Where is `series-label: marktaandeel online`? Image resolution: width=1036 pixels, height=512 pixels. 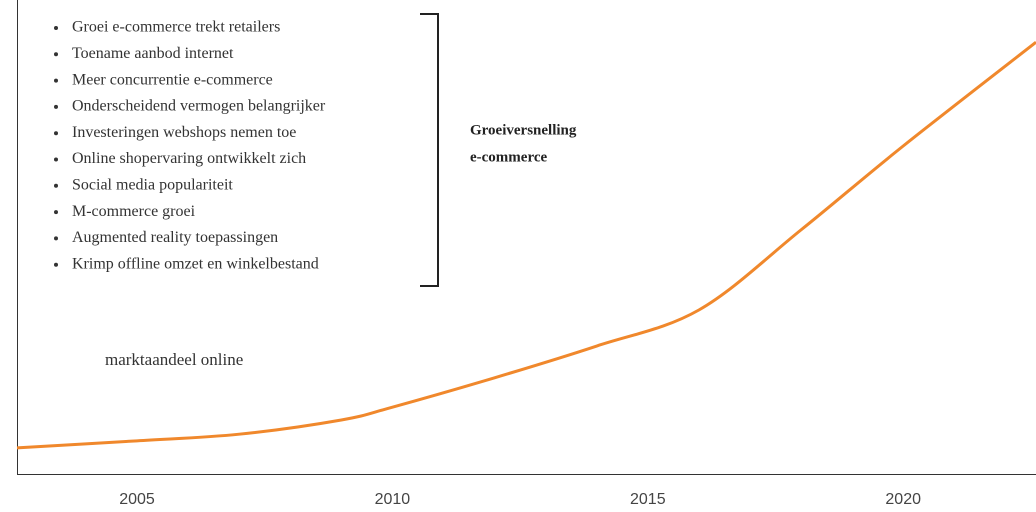
series-label: marktaandeel online is located at coordinates (174, 359).